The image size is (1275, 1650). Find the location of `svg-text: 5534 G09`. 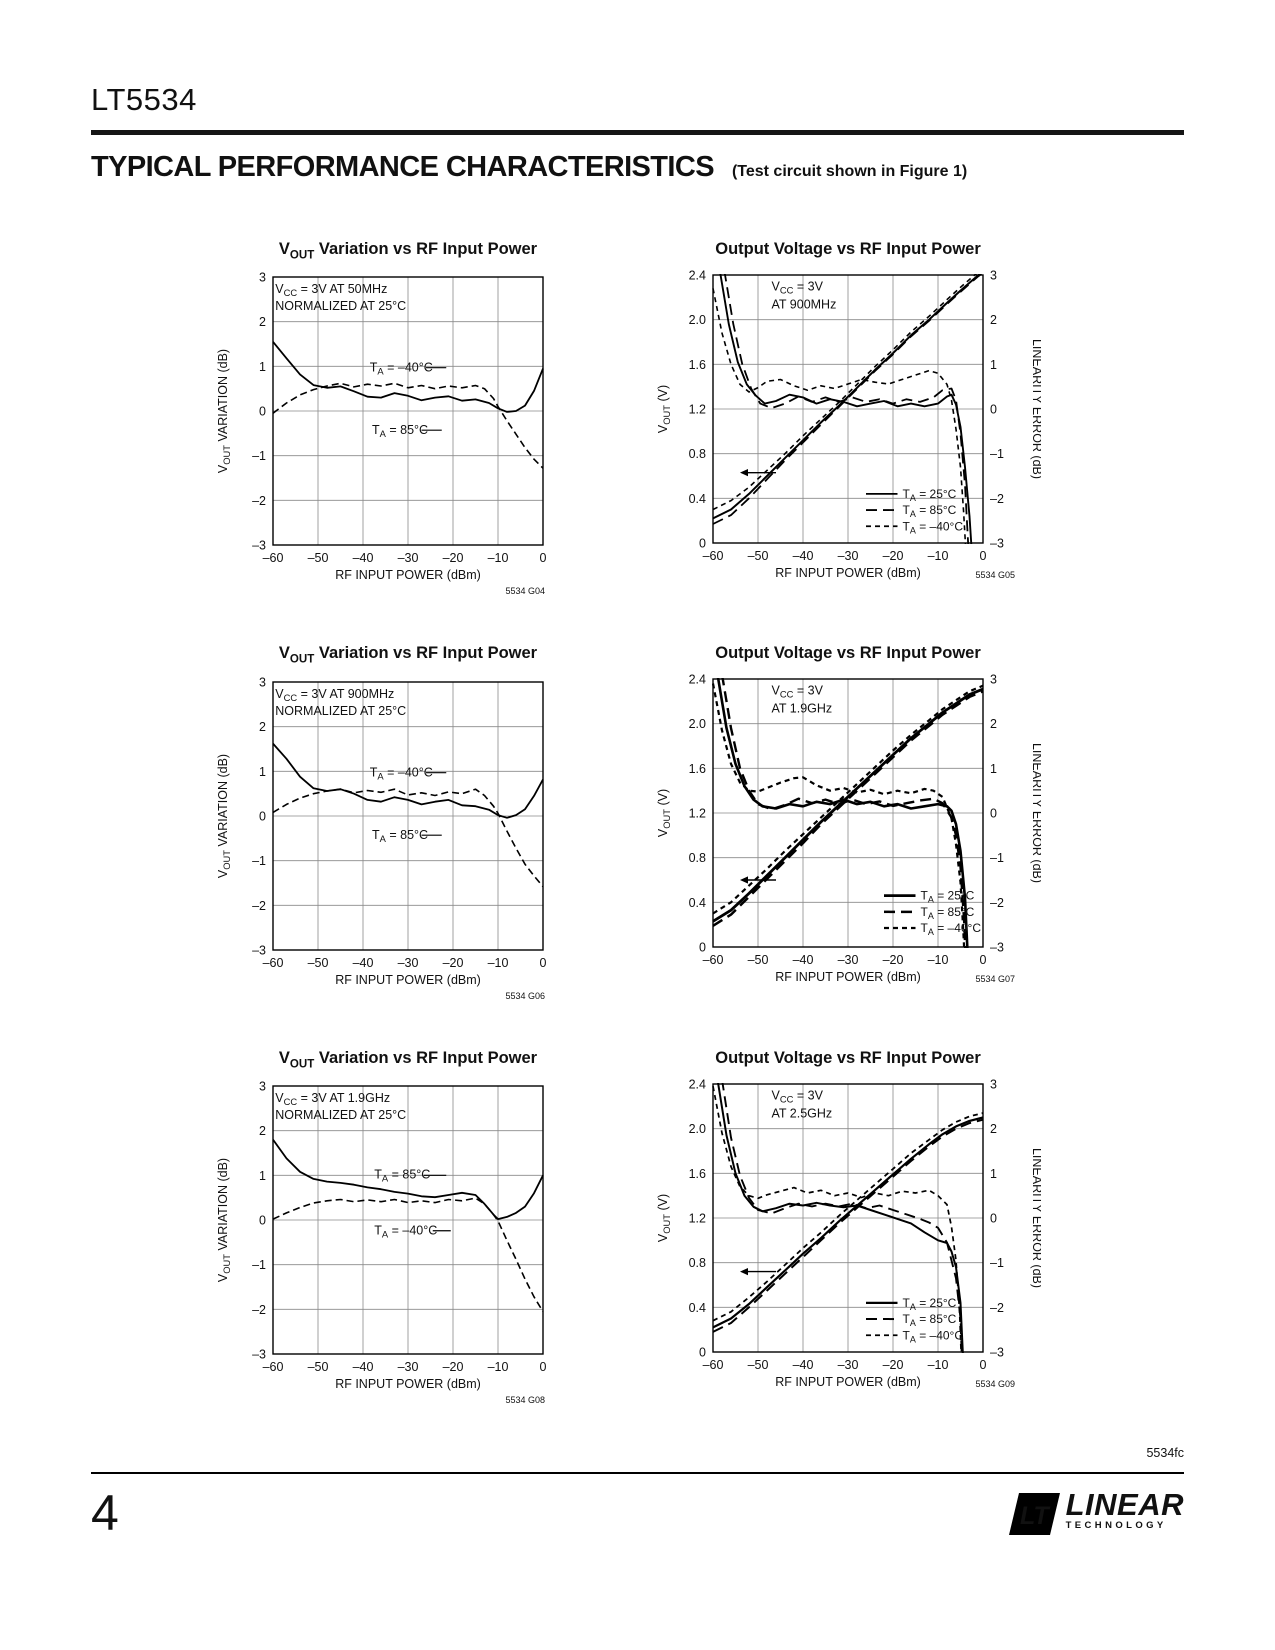

svg-text: 5534 G09 is located at coordinates (995, 1384).